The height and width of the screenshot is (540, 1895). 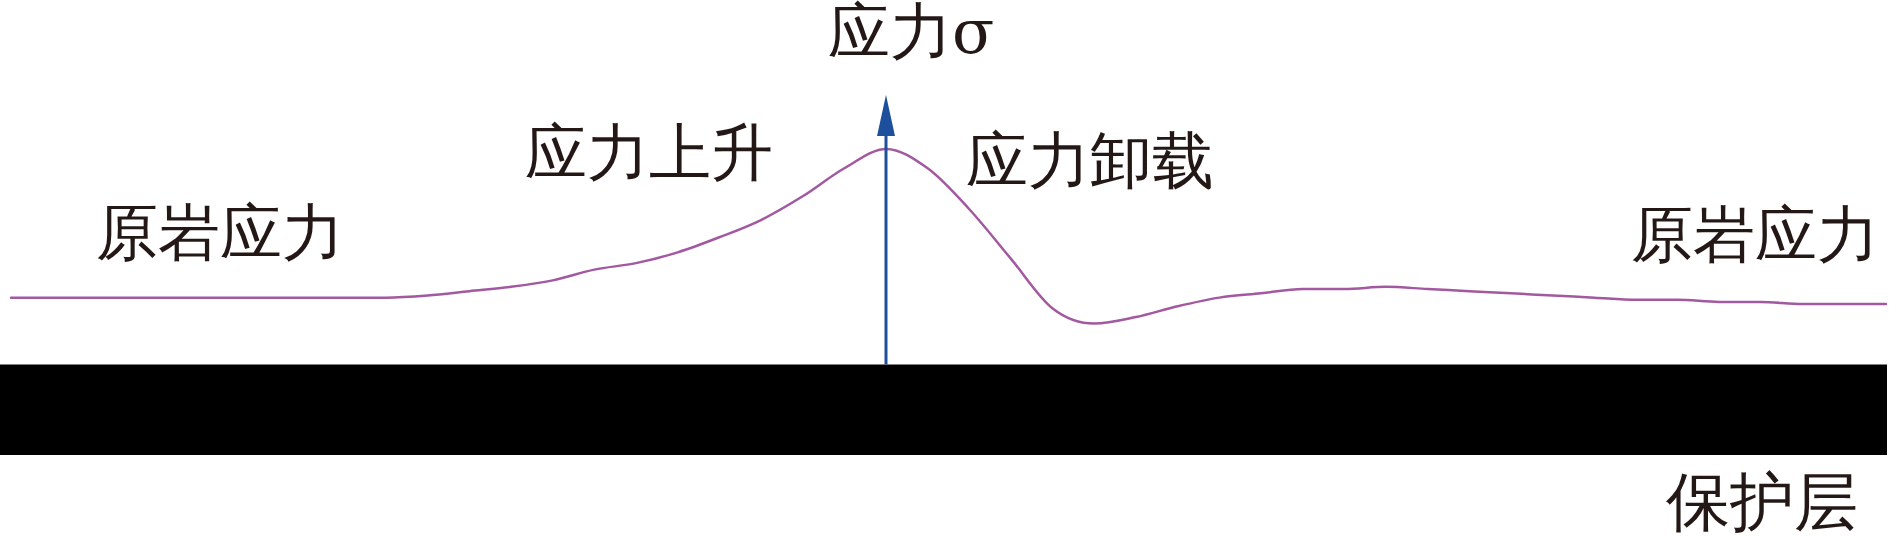 I want to click on annotation: 应力上升, so click(x=649, y=153).